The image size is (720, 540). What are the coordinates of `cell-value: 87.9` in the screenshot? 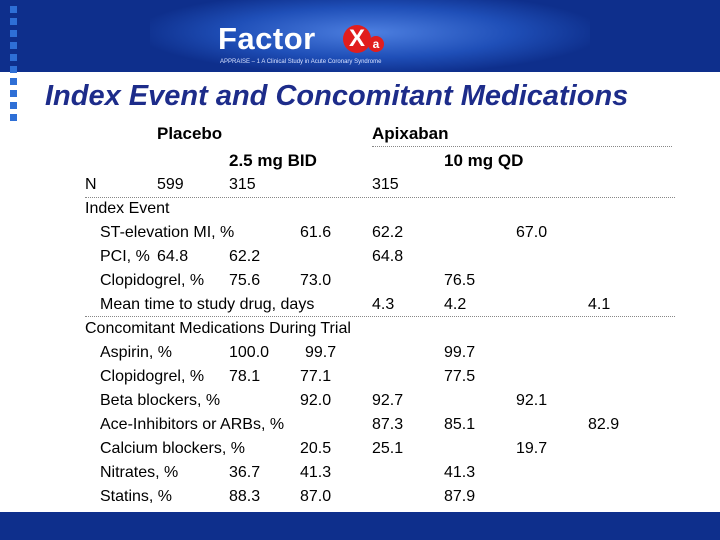 It's located at (460, 496).